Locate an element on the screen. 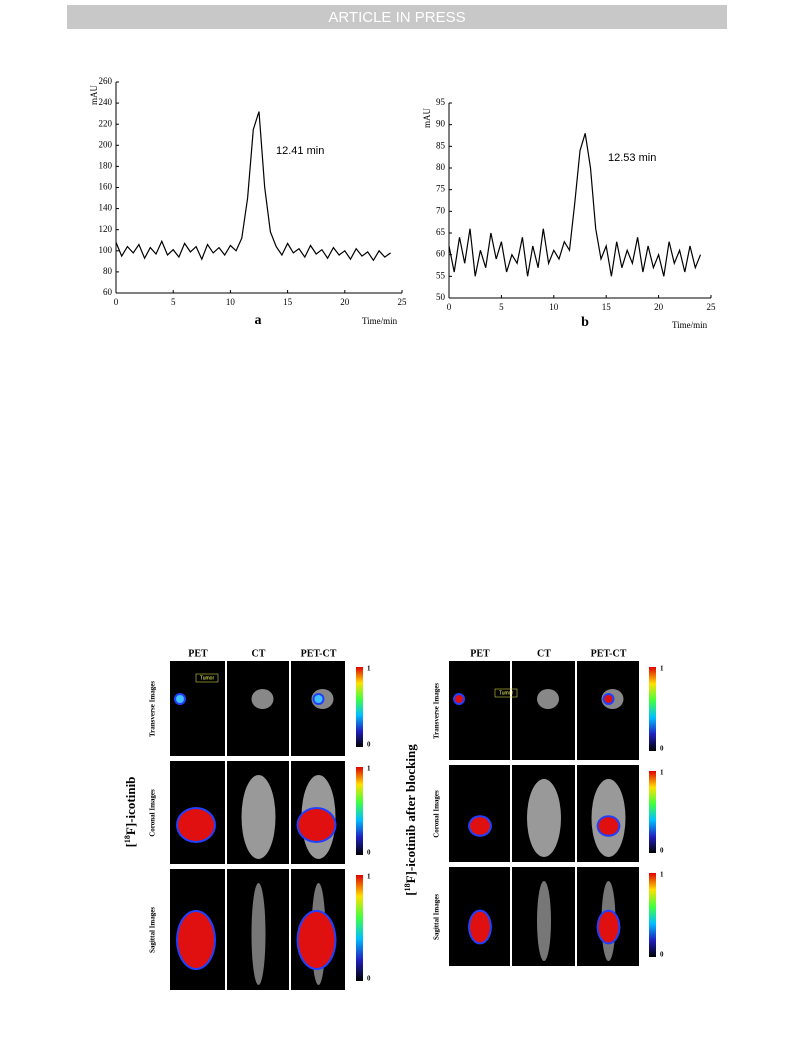 This screenshot has height=1057, width=793. panel-label: b is located at coordinates (585, 322).